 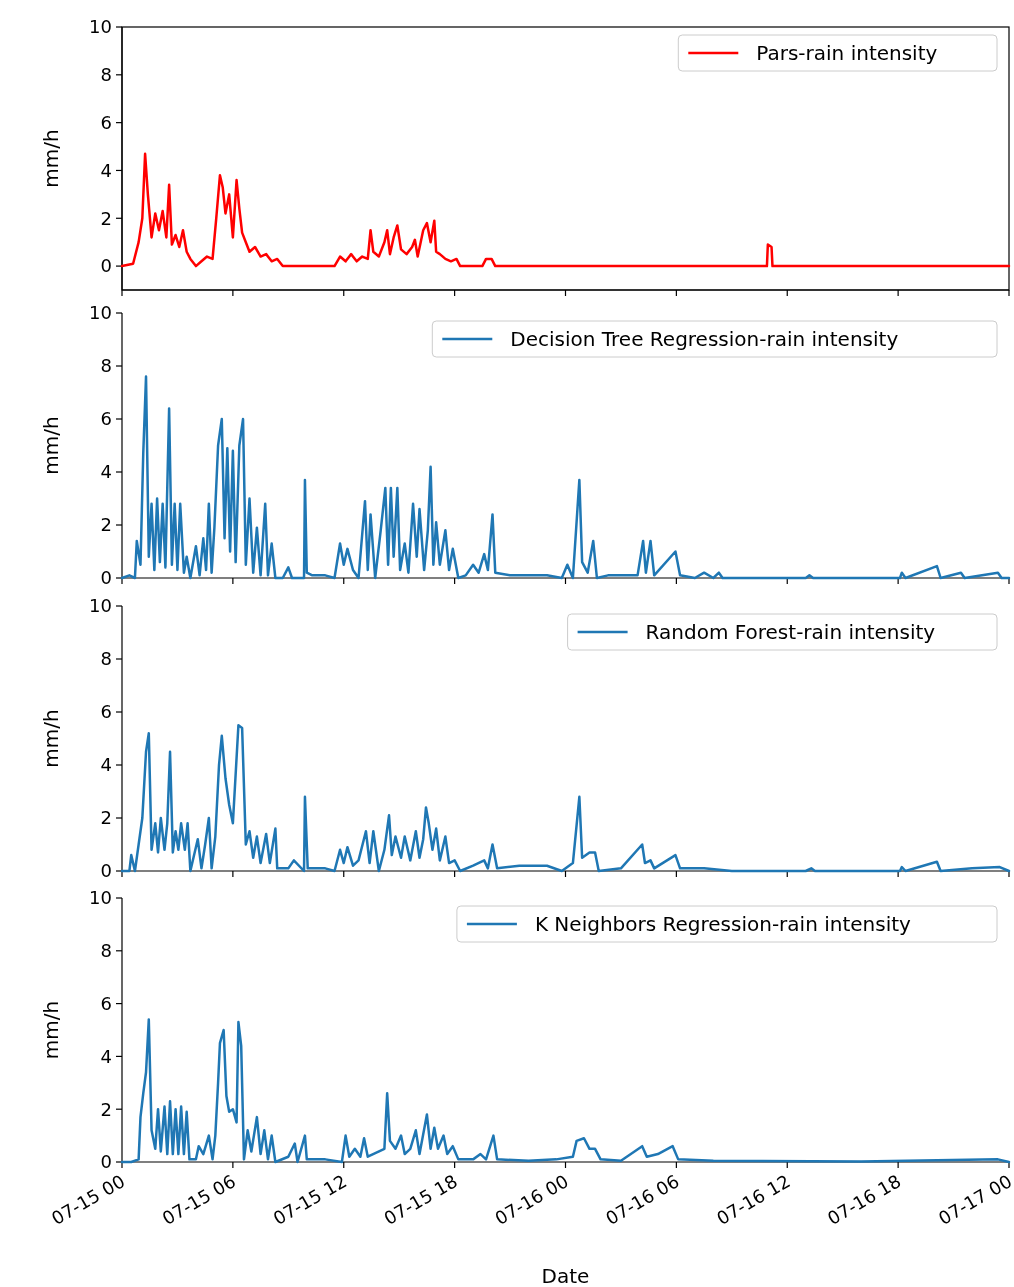 I want to click on legend-label: Pars-rain intensity, so click(x=847, y=53).